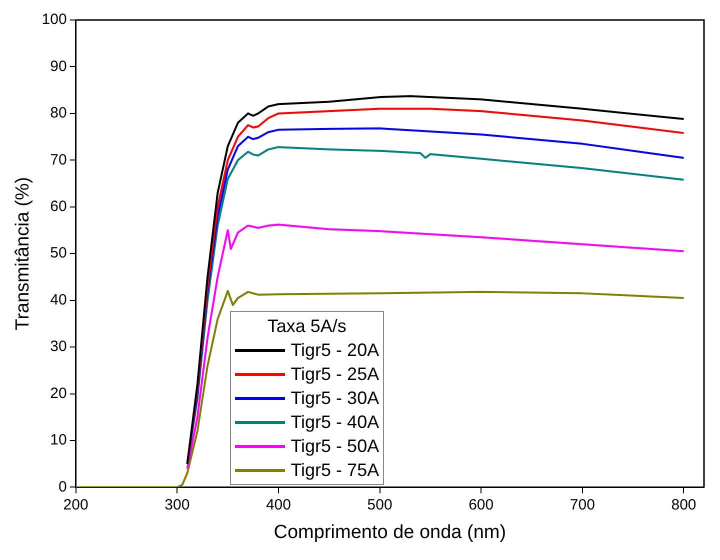 The width and height of the screenshot is (720, 560). Describe the element at coordinates (582, 505) in the screenshot. I see `x-tick-label: 700` at that location.